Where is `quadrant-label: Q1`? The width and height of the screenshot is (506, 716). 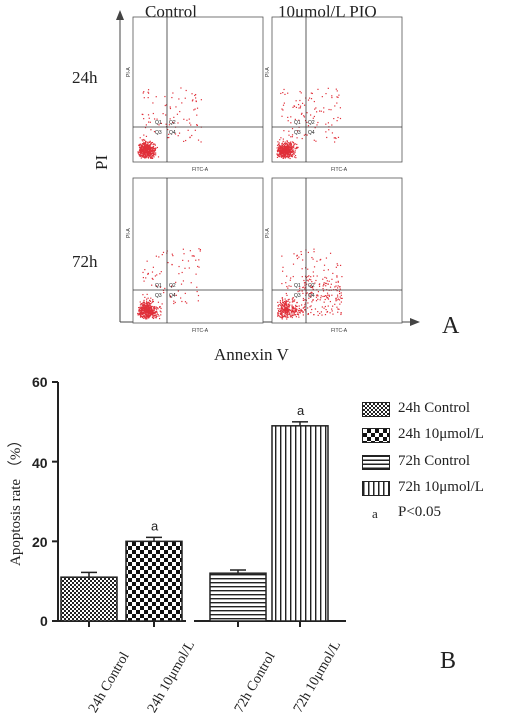 quadrant-label: Q1 is located at coordinates (158, 286).